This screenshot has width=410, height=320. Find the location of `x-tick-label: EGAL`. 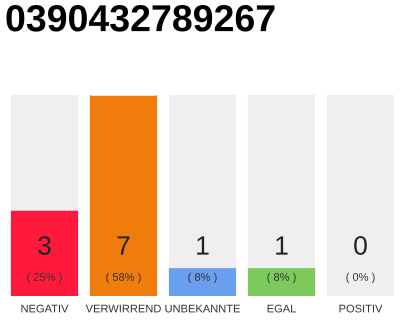

x-tick-label: EGAL is located at coordinates (282, 308).